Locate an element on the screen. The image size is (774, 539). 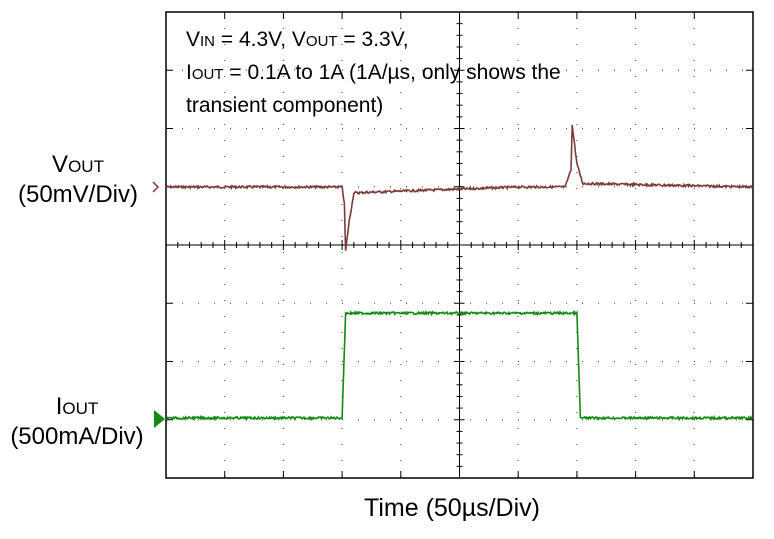
vout-scale: (50mV/Div) is located at coordinates (77, 194).